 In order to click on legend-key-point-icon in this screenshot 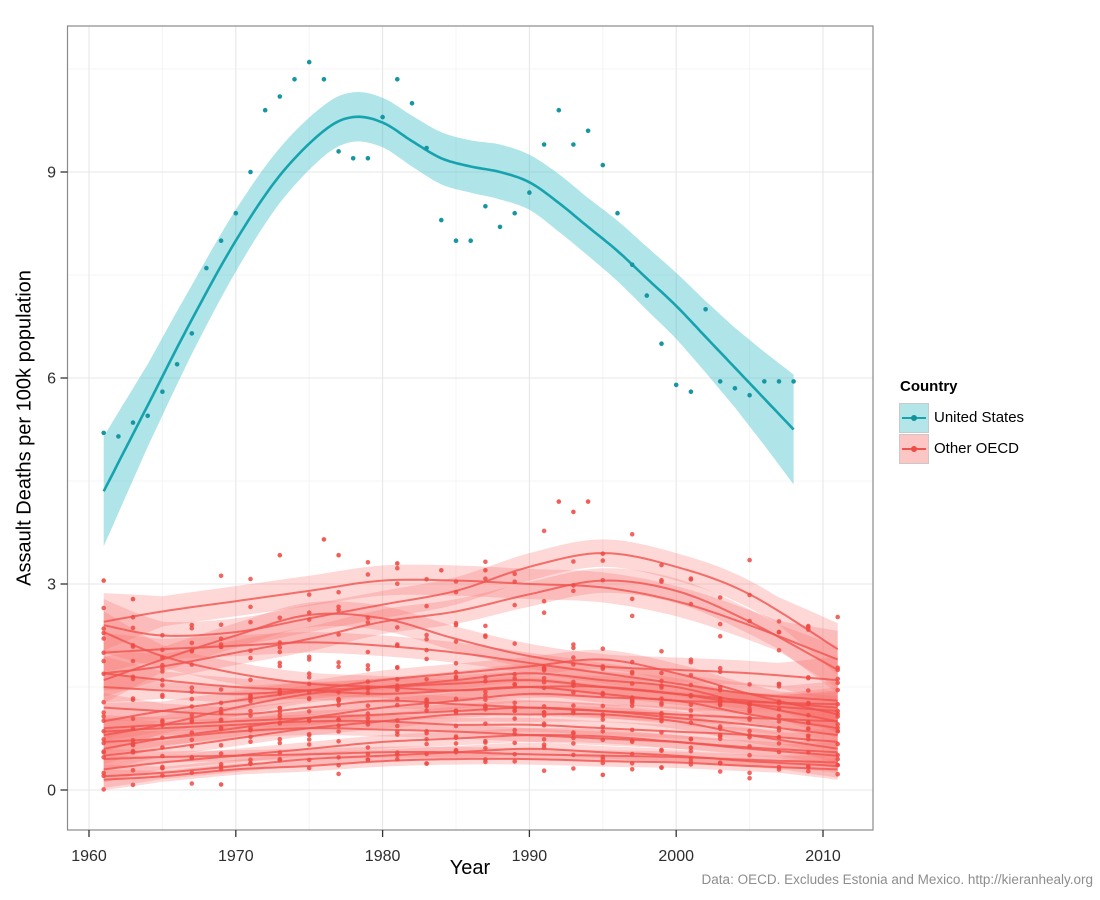, I will do `click(914, 417)`.